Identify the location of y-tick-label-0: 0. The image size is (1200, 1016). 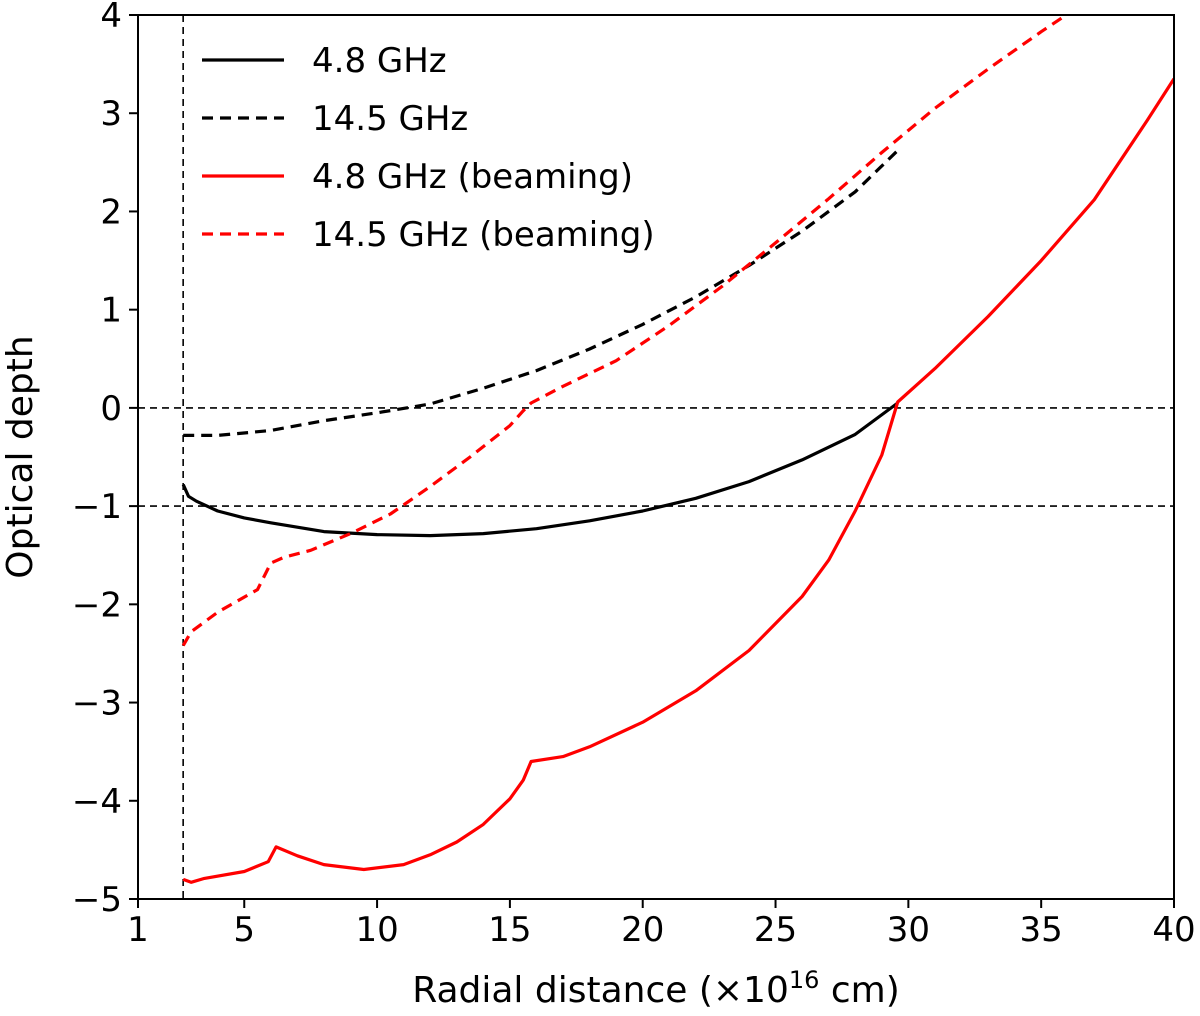
(111, 409).